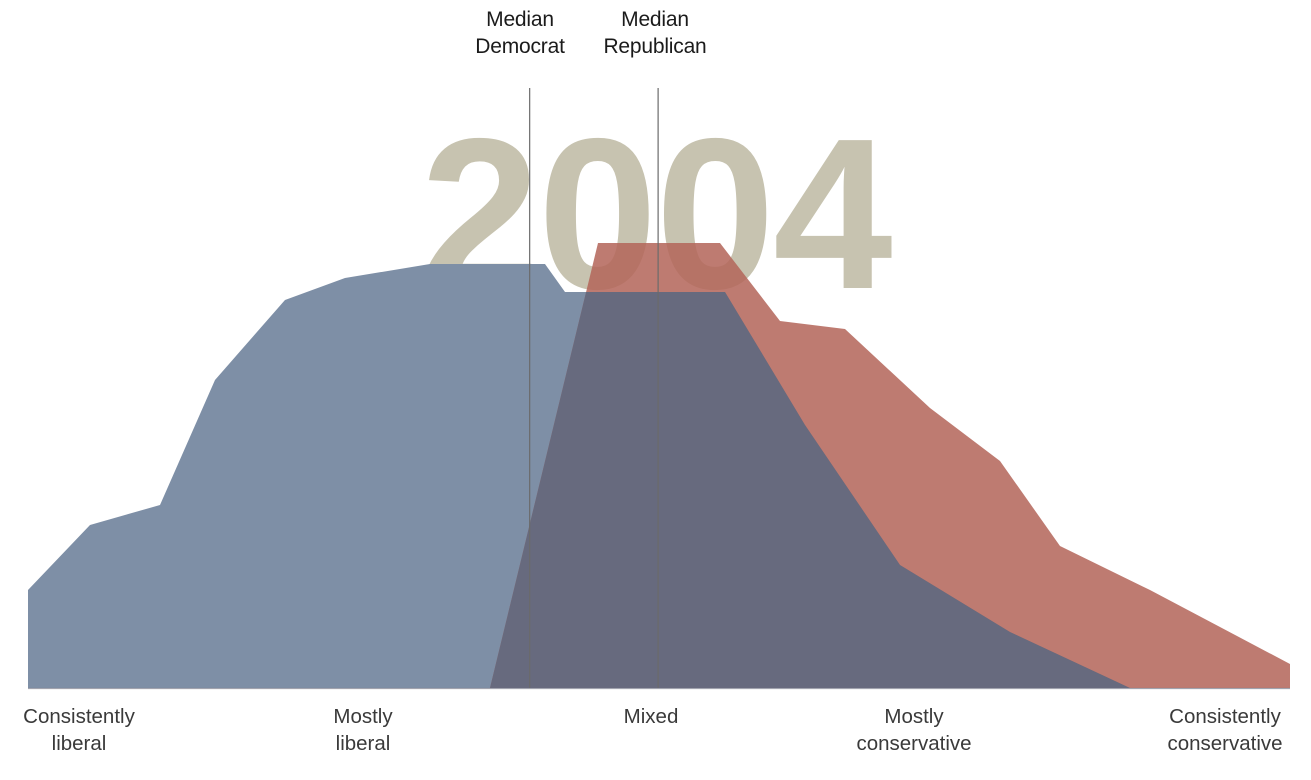 The height and width of the screenshot is (780, 1311). What do you see at coordinates (1225, 743) in the screenshot?
I see `x-axis-label-4-line2: conservative` at bounding box center [1225, 743].